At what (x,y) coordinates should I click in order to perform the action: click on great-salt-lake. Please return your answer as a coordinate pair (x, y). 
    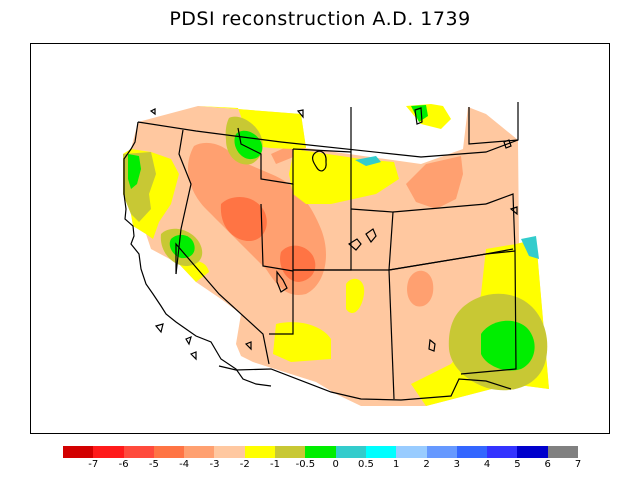
    Looking at the image, I should click on (319, 161).